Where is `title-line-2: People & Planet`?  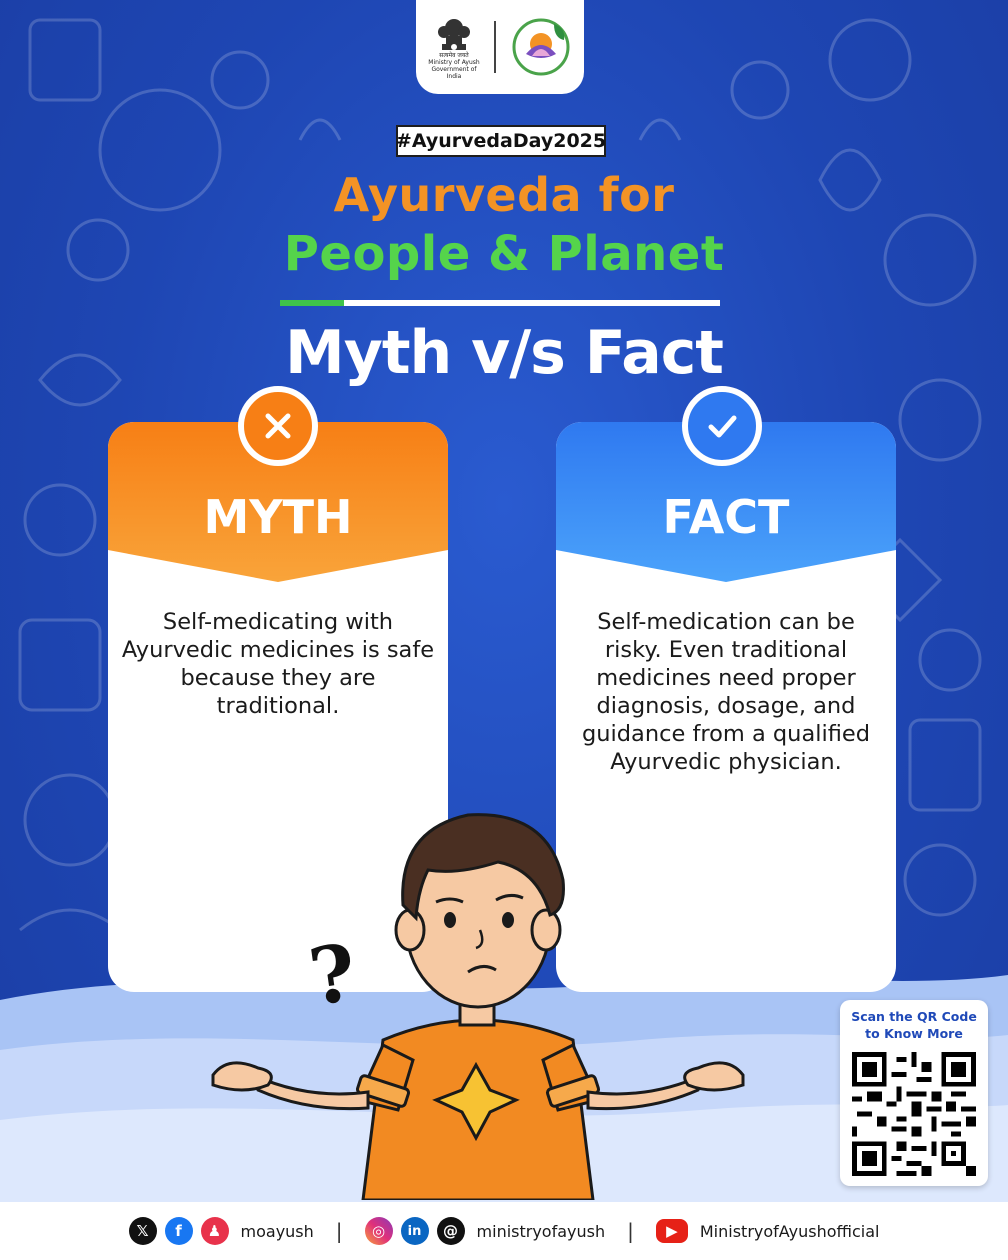
title-line-2: People & Planet is located at coordinates (504, 254).